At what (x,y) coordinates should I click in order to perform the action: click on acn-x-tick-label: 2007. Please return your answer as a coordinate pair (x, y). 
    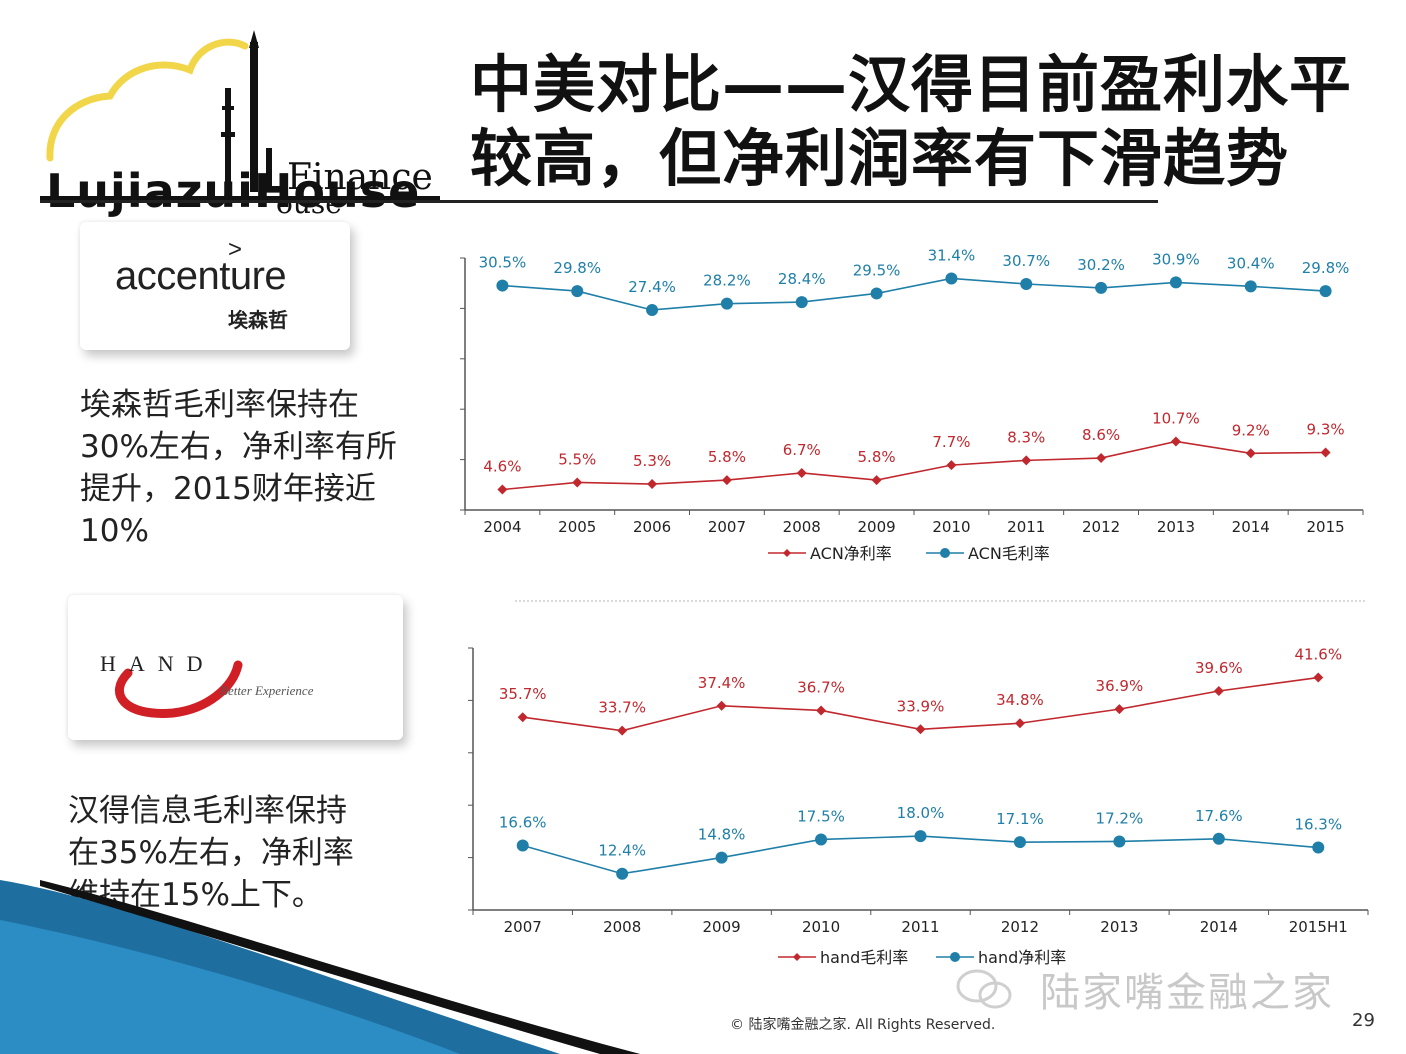
    Looking at the image, I should click on (727, 527).